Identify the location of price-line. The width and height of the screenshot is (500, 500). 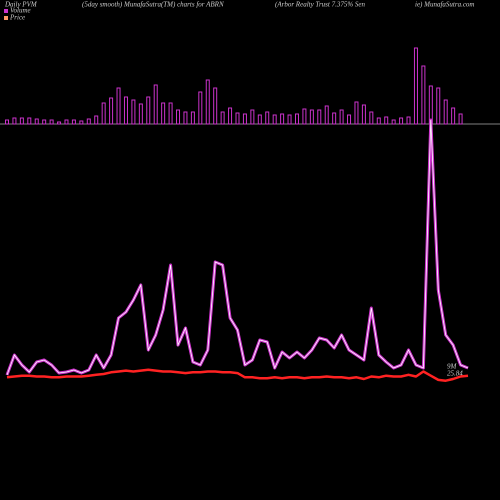
(237, 375).